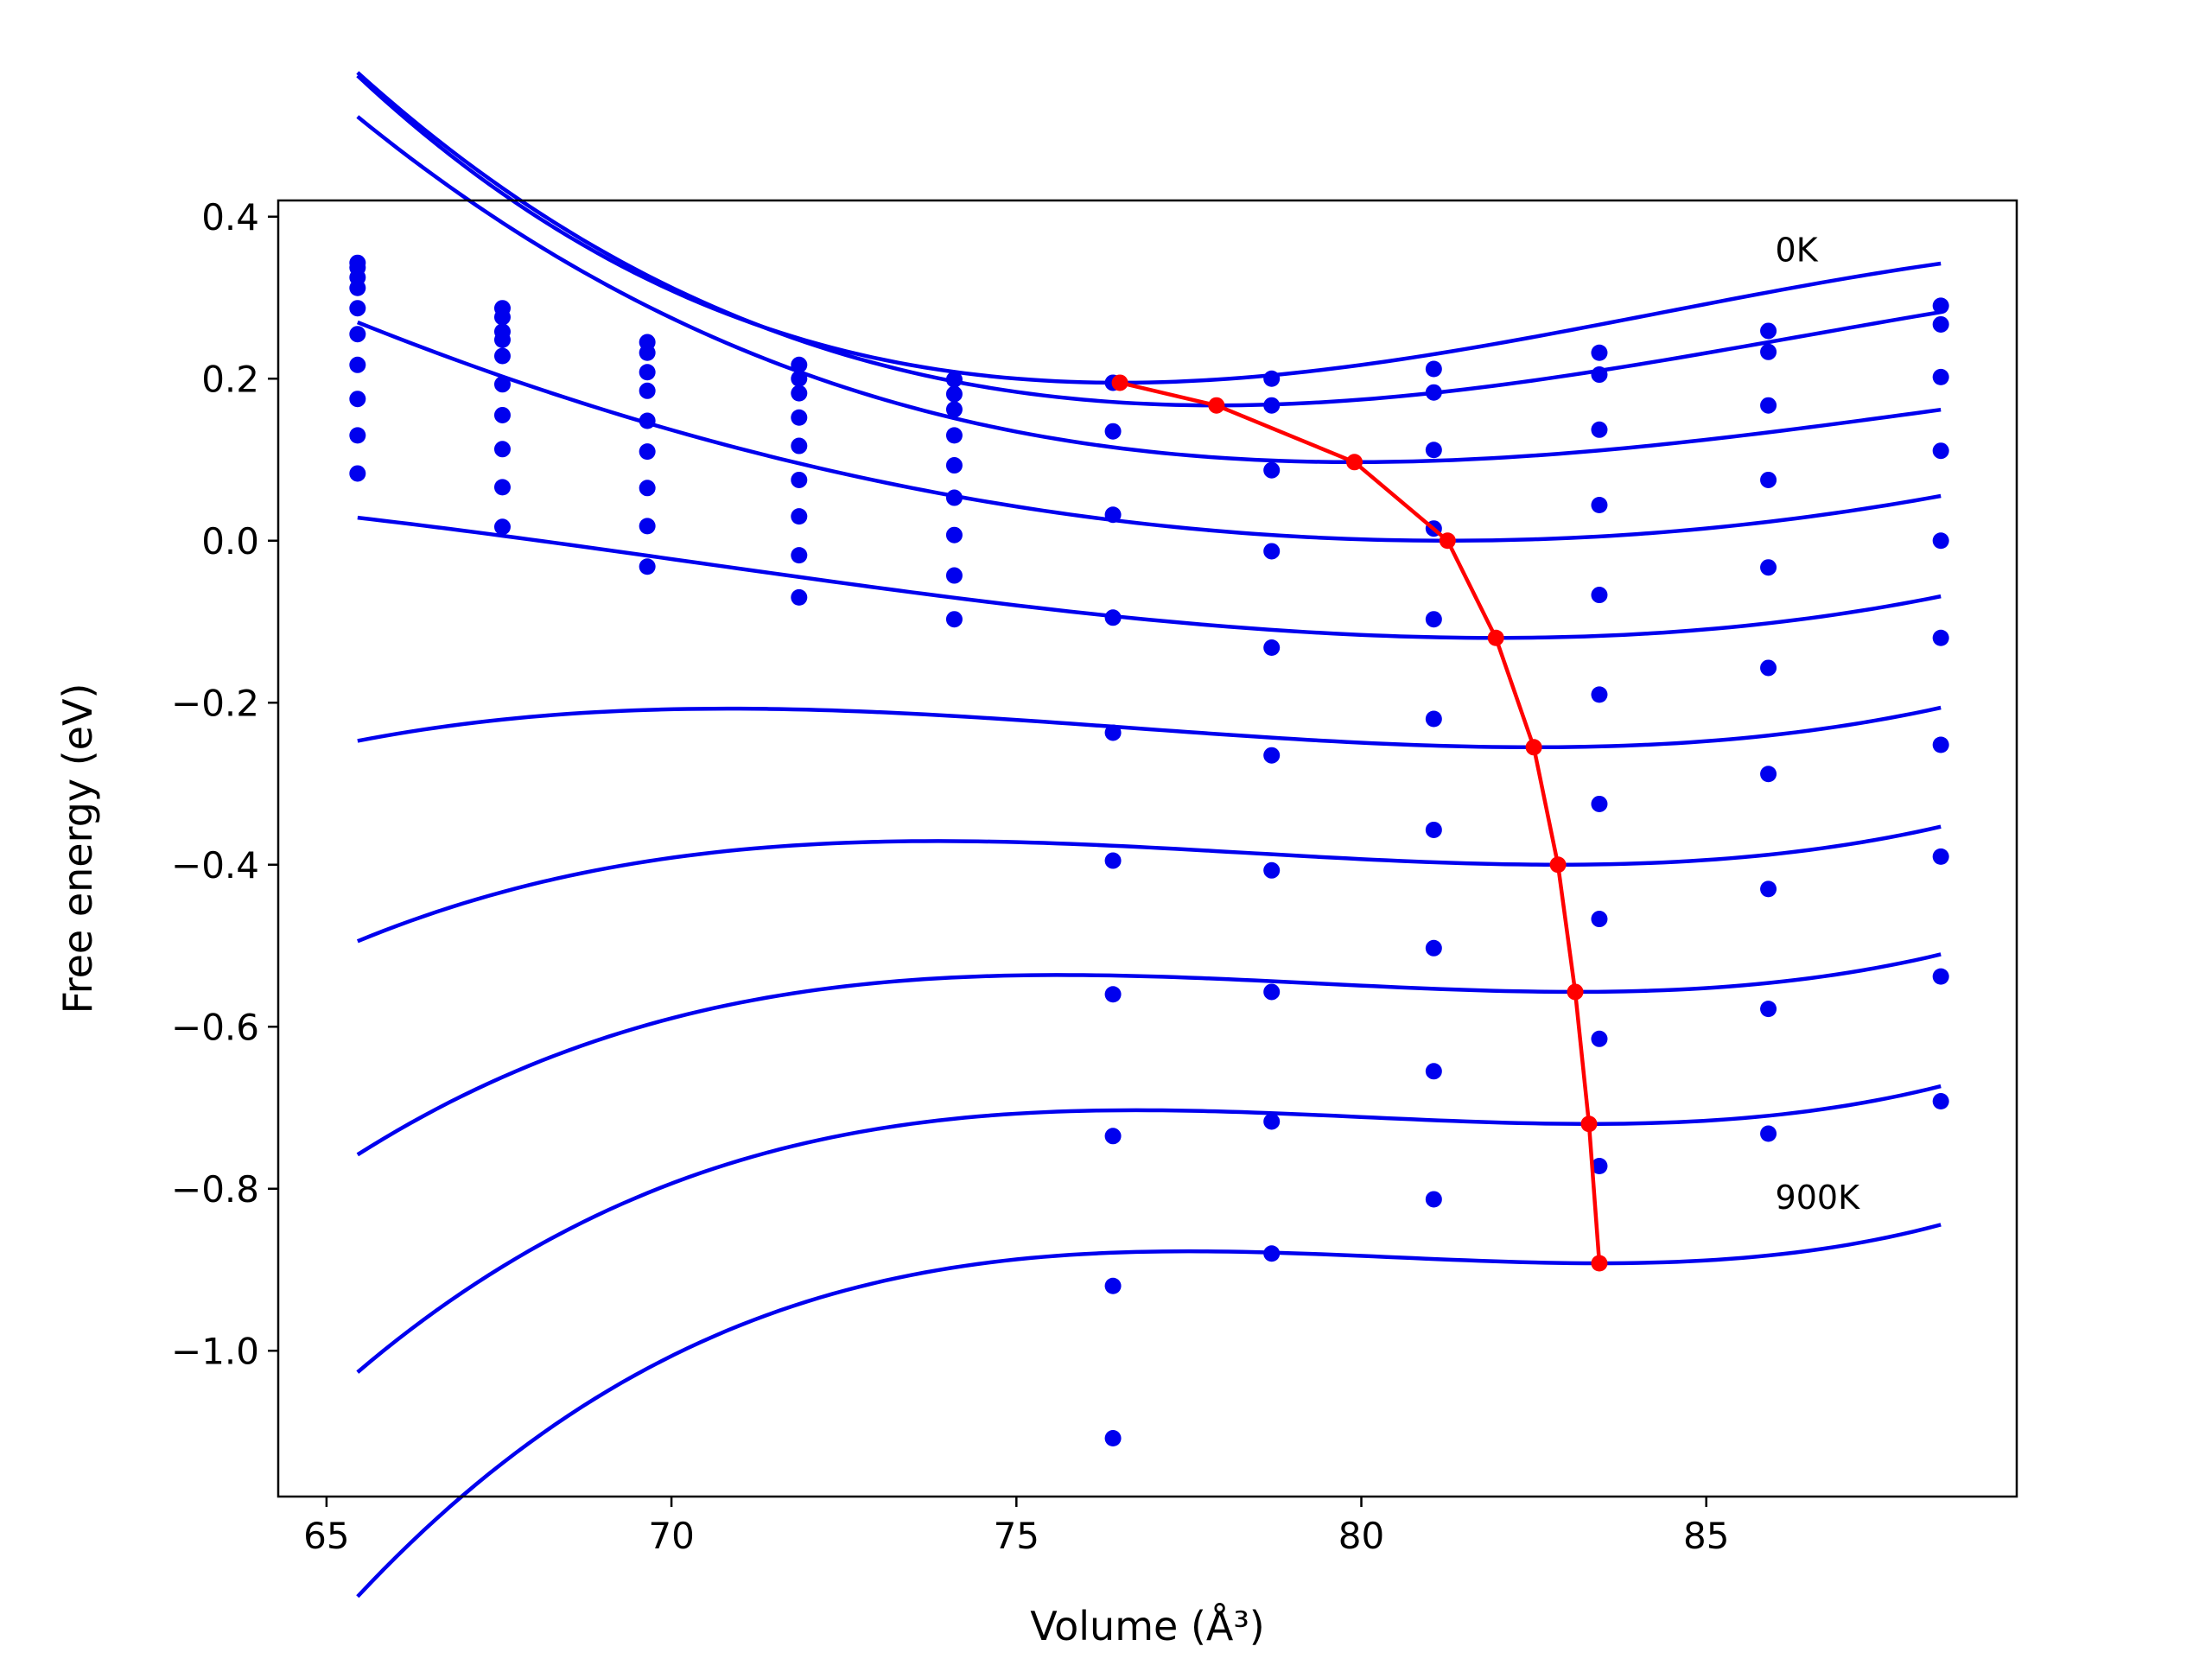 Image resolution: width=2212 pixels, height=1659 pixels. Describe the element at coordinates (1149, 884) in the screenshot. I see `fit-curve-600K` at that location.